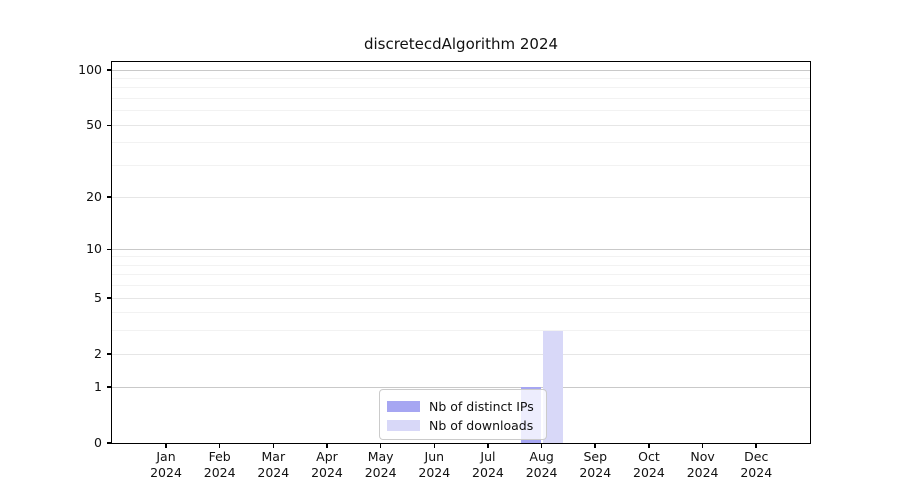 The image size is (900, 500). I want to click on x-tick-label: Sep 2024, so click(595, 464).